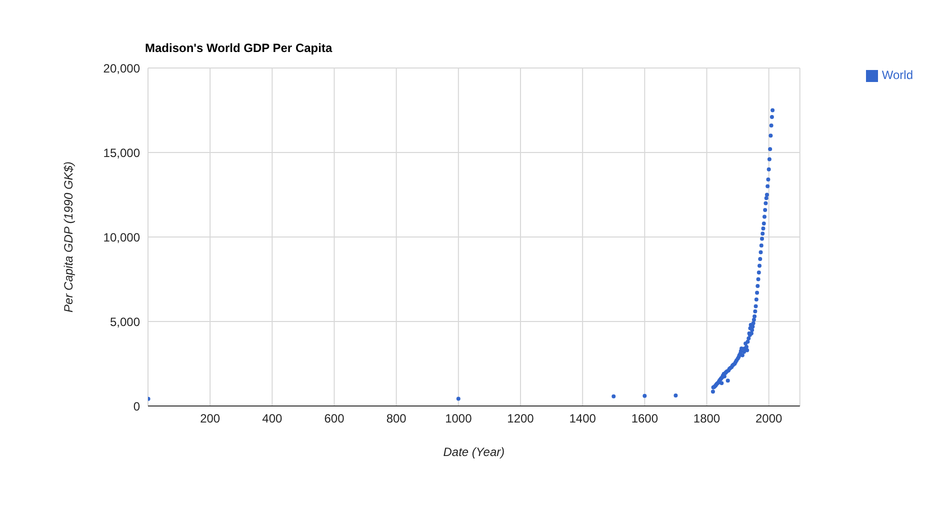  What do you see at coordinates (272, 419) in the screenshot?
I see `x-tick-label: 400` at bounding box center [272, 419].